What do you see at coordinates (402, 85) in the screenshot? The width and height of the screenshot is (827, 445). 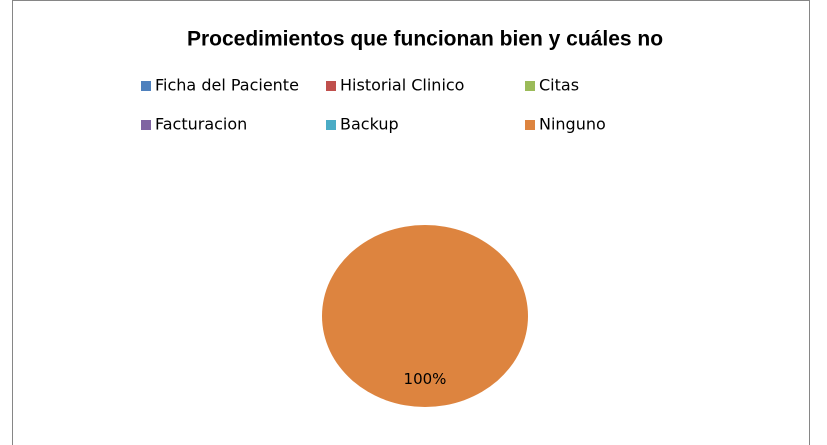 I see `legend-label: Historial Clinico` at bounding box center [402, 85].